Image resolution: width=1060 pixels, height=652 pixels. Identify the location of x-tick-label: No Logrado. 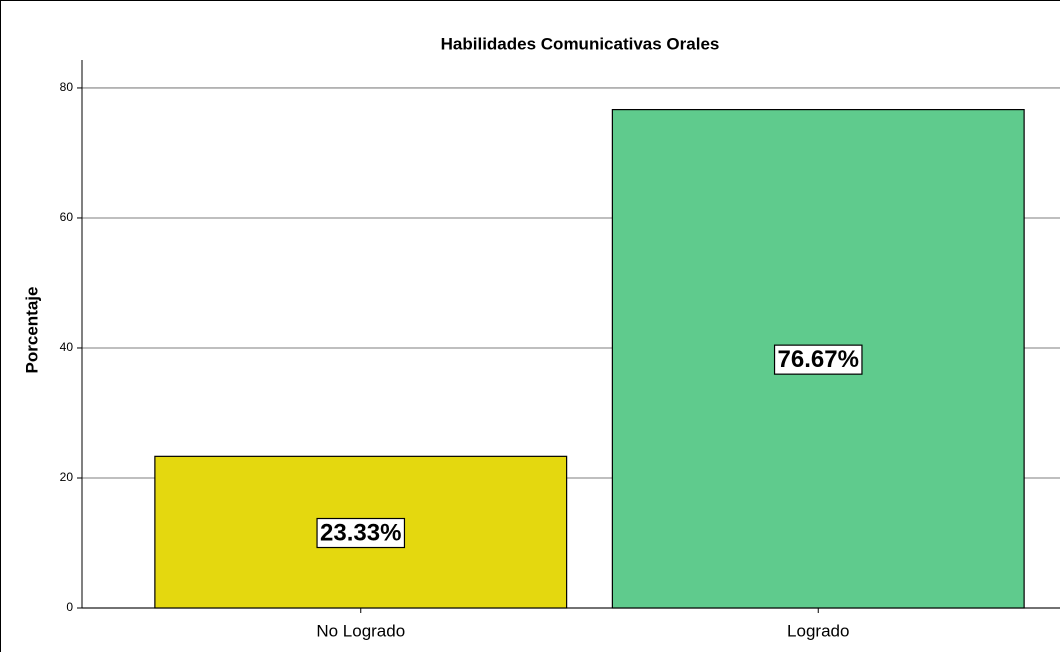
(360, 630).